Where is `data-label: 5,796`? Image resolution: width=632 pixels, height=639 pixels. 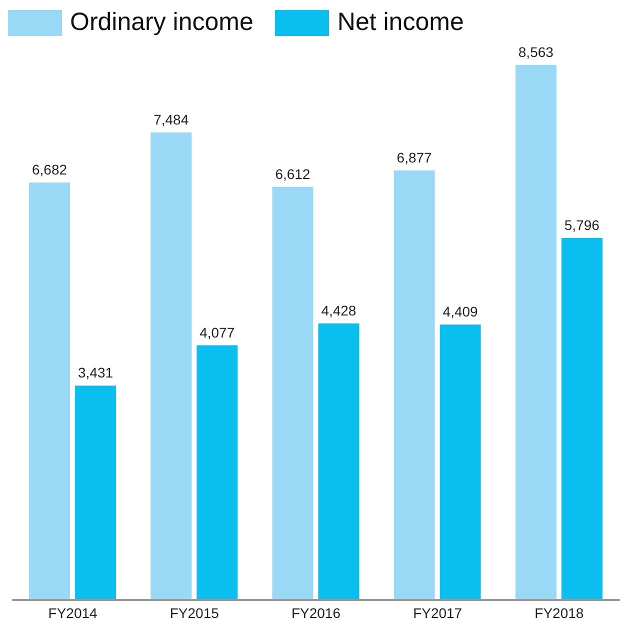
data-label: 5,796 is located at coordinates (582, 224).